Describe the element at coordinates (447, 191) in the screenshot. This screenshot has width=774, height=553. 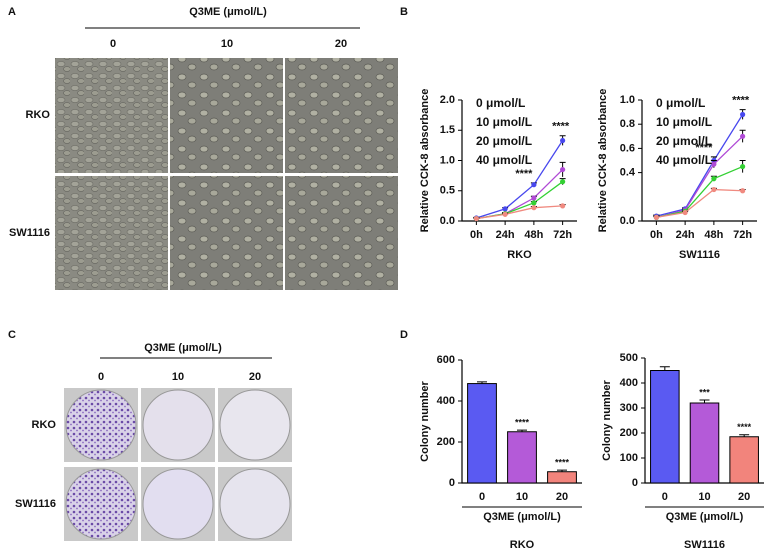
I see `y-tick-label: 0.5` at that location.